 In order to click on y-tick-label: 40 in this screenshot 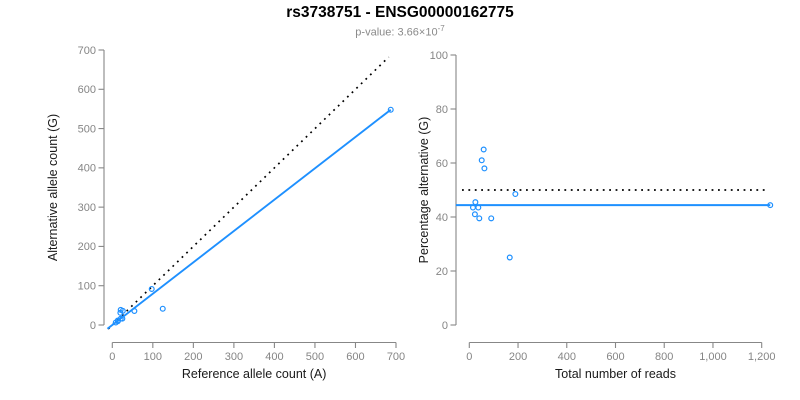, I will do `click(442, 218)`.